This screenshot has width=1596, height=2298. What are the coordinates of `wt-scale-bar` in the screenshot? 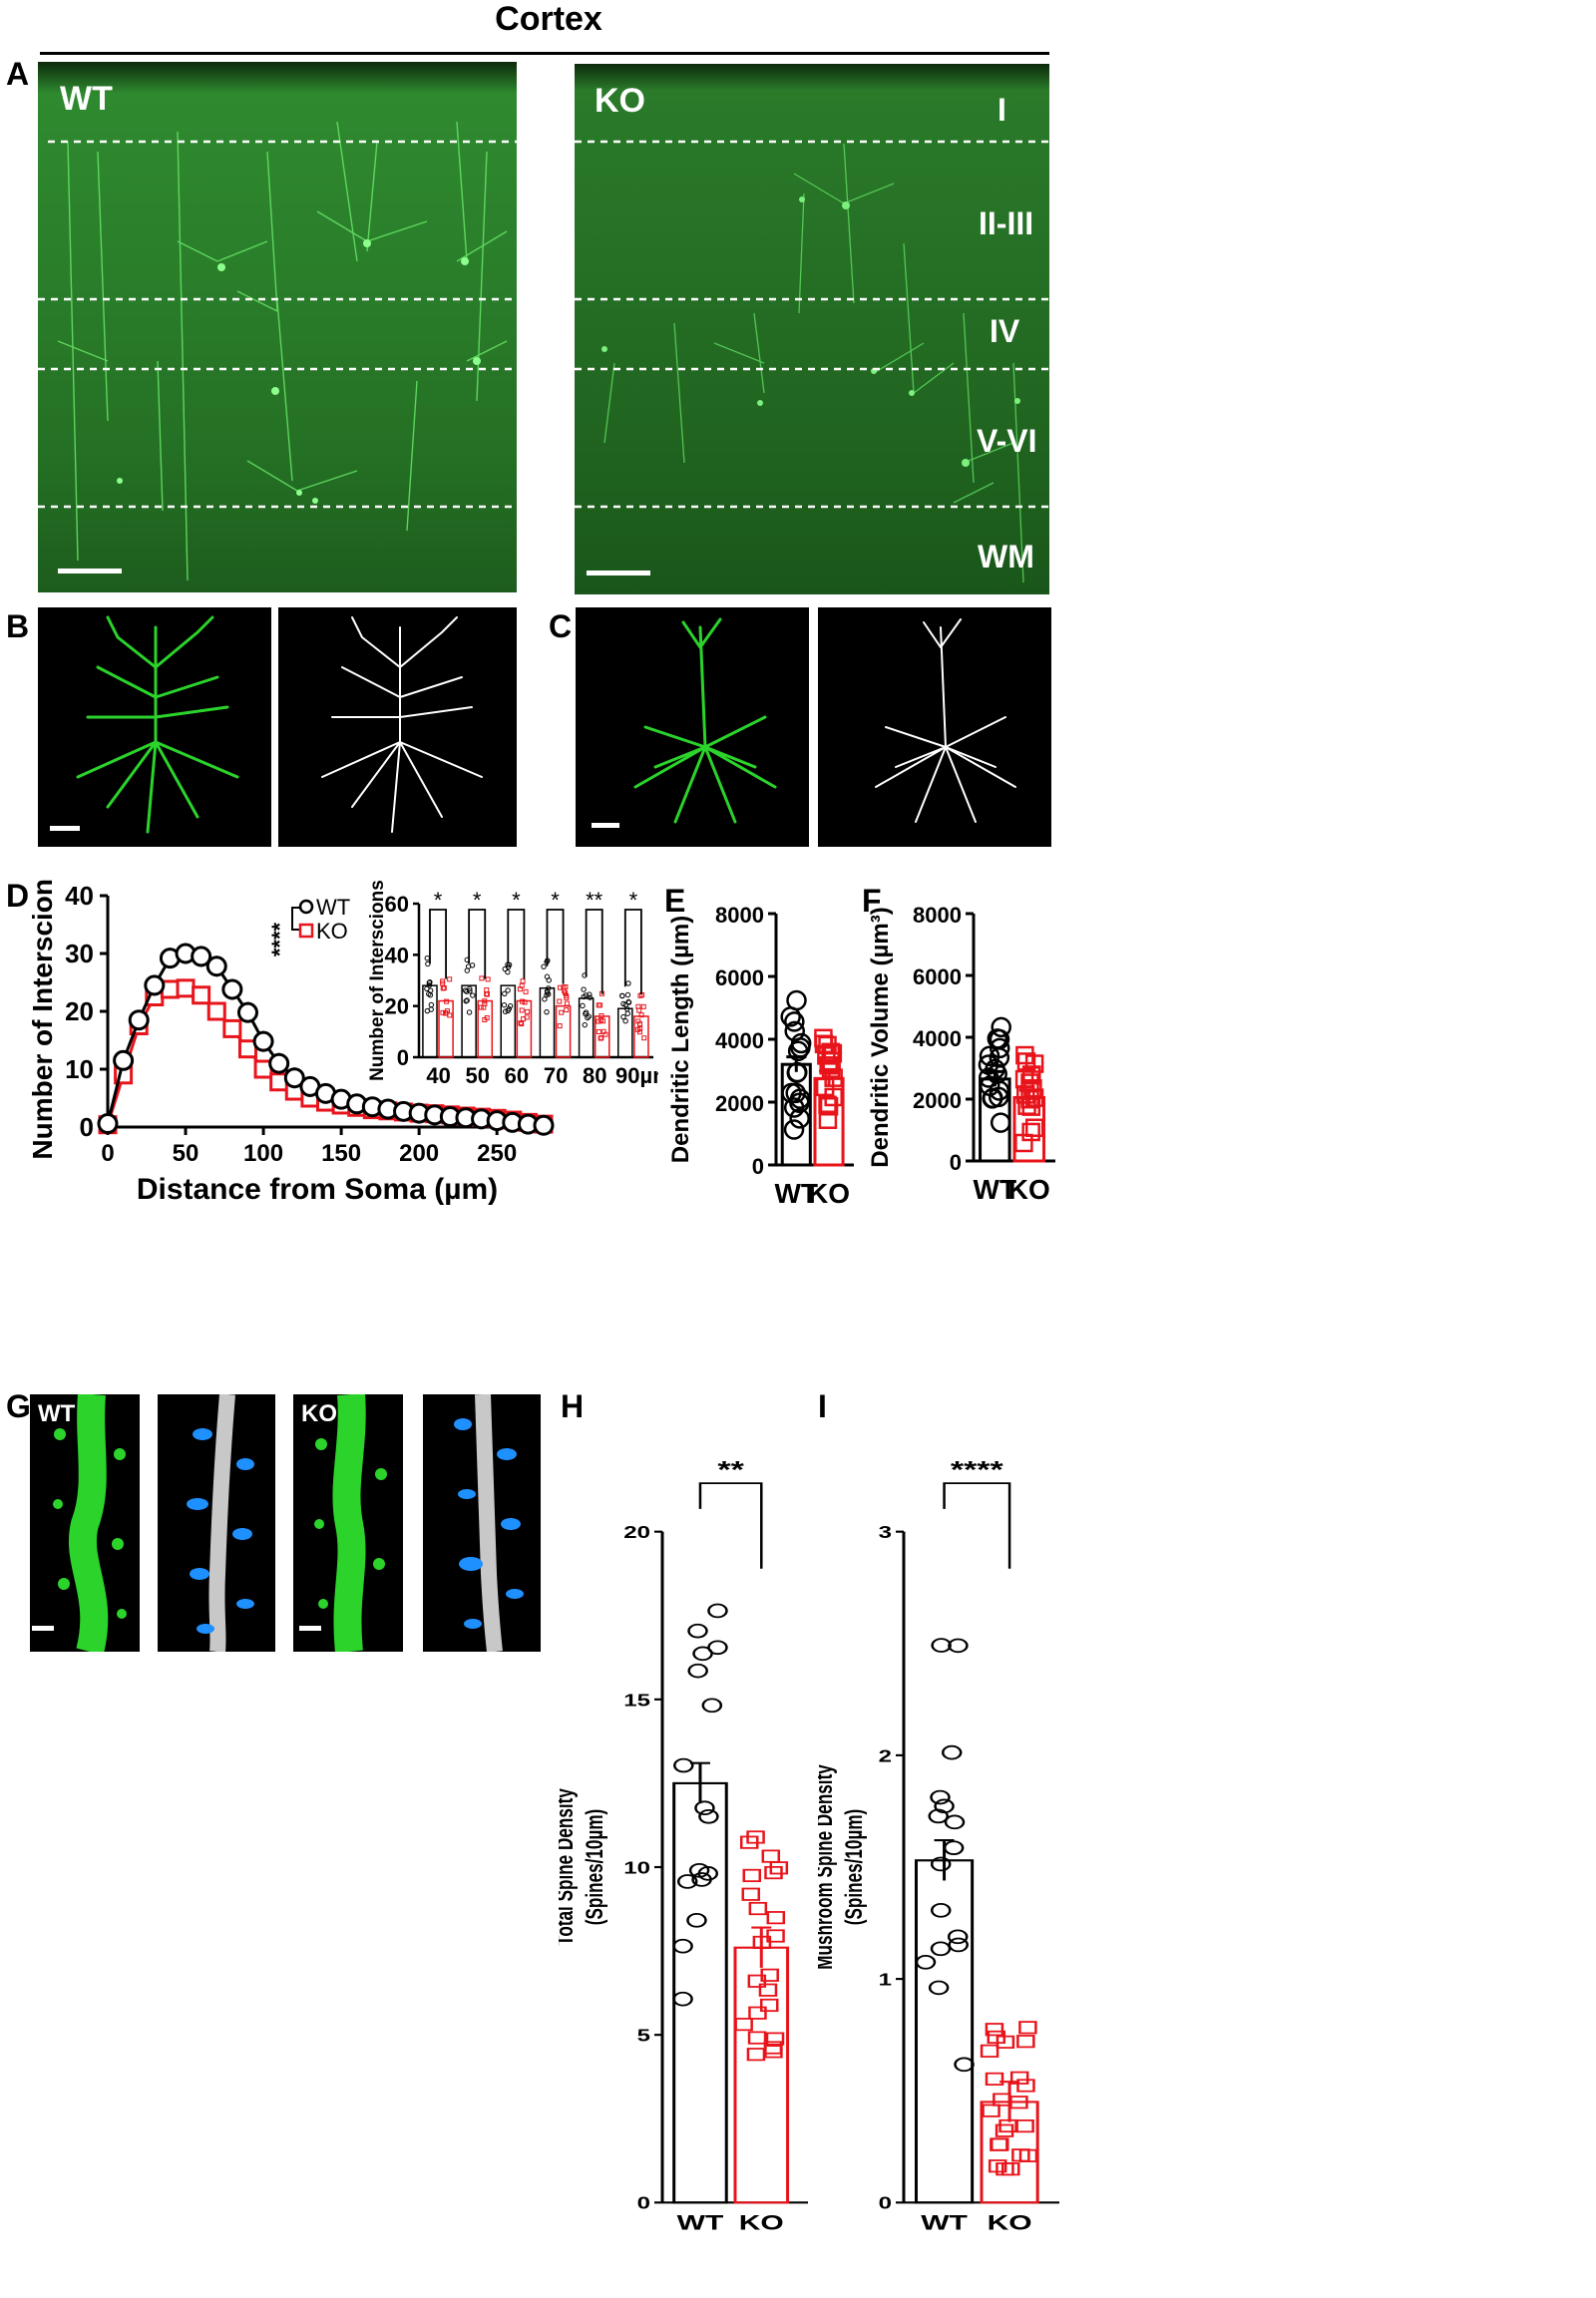 It's located at (90, 571).